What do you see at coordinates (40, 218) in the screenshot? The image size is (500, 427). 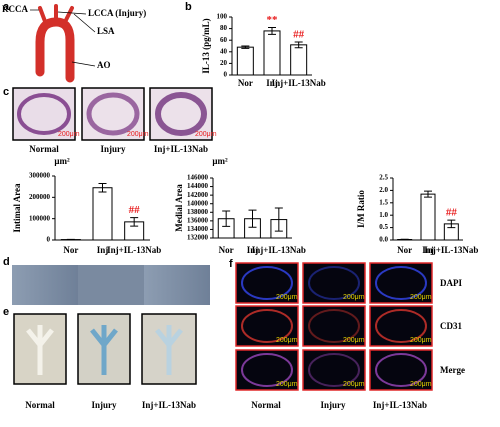 I see `y-tick-label: 100000` at bounding box center [40, 218].